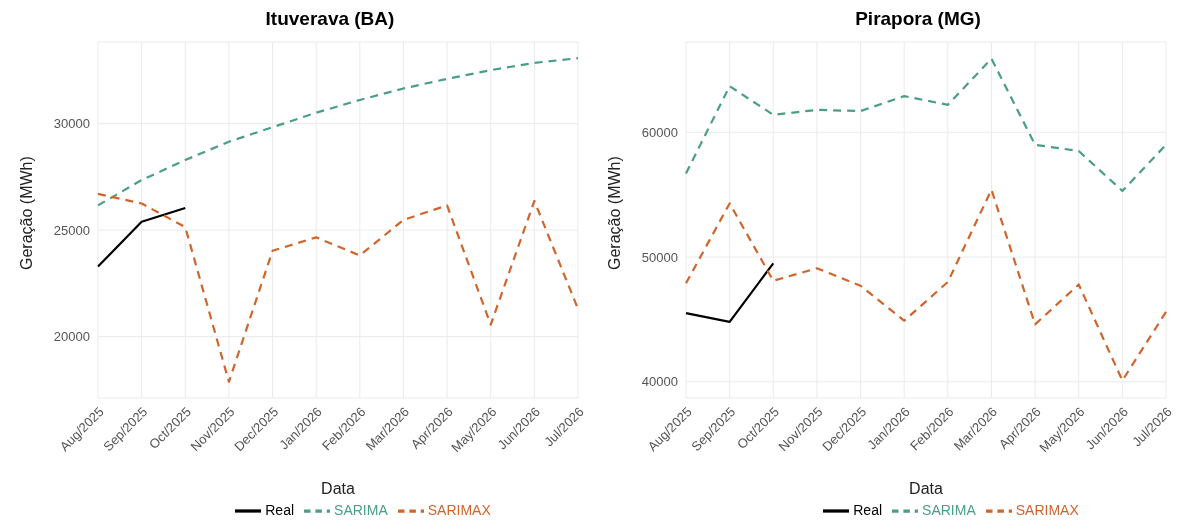  I want to click on y-tick-label: 50000, so click(659, 257).